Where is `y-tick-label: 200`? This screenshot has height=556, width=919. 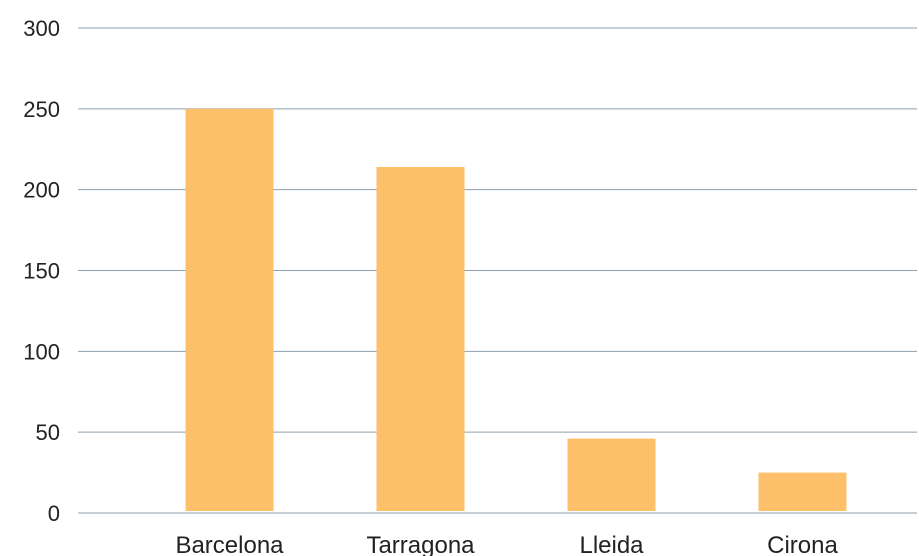
y-tick-label: 200 is located at coordinates (41, 190).